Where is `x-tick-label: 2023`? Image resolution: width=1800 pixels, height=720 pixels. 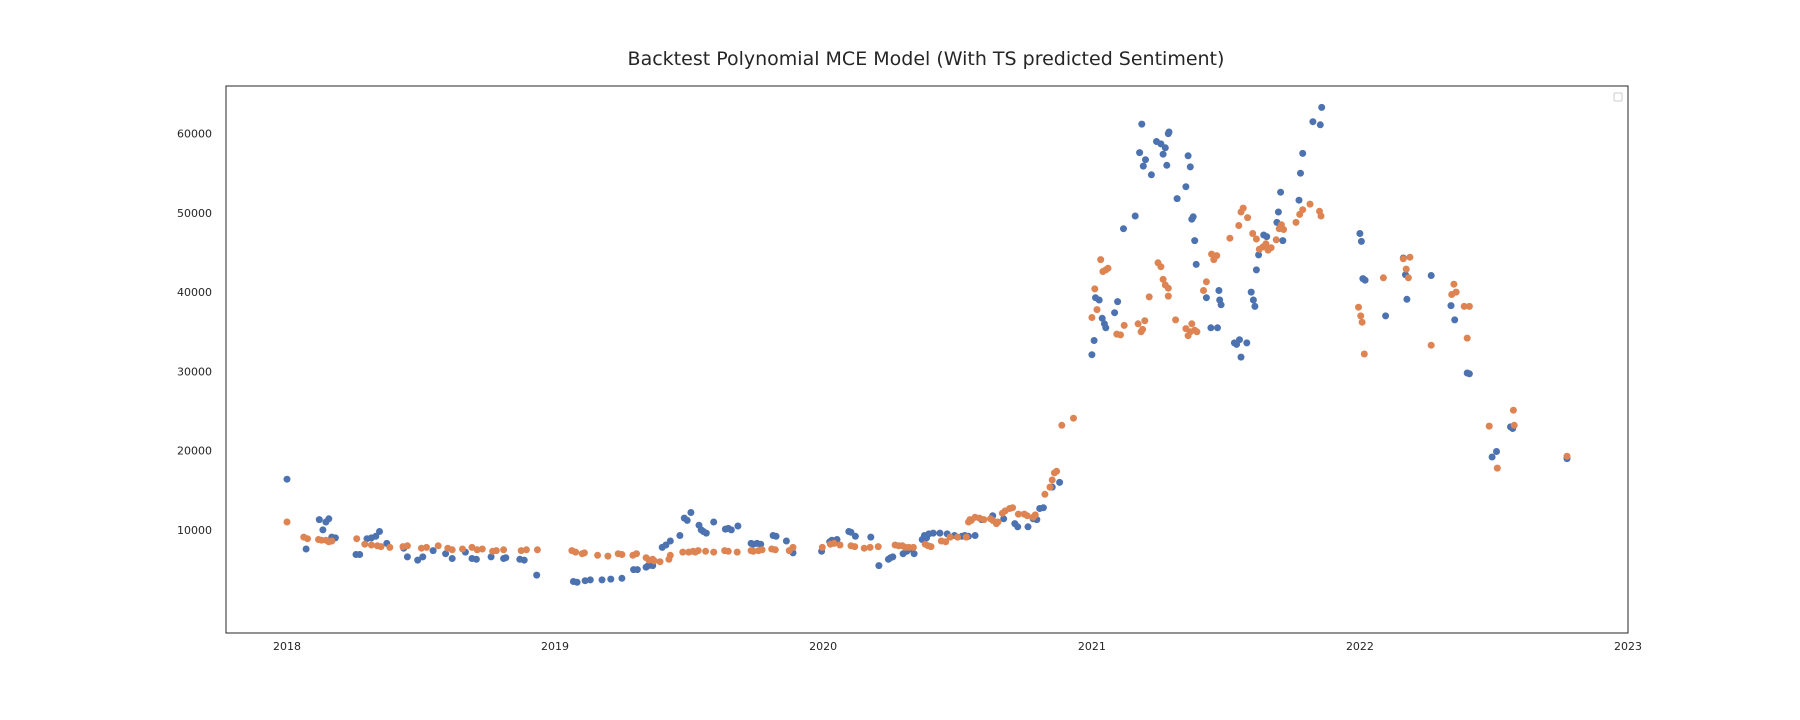 x-tick-label: 2023 is located at coordinates (1628, 646).